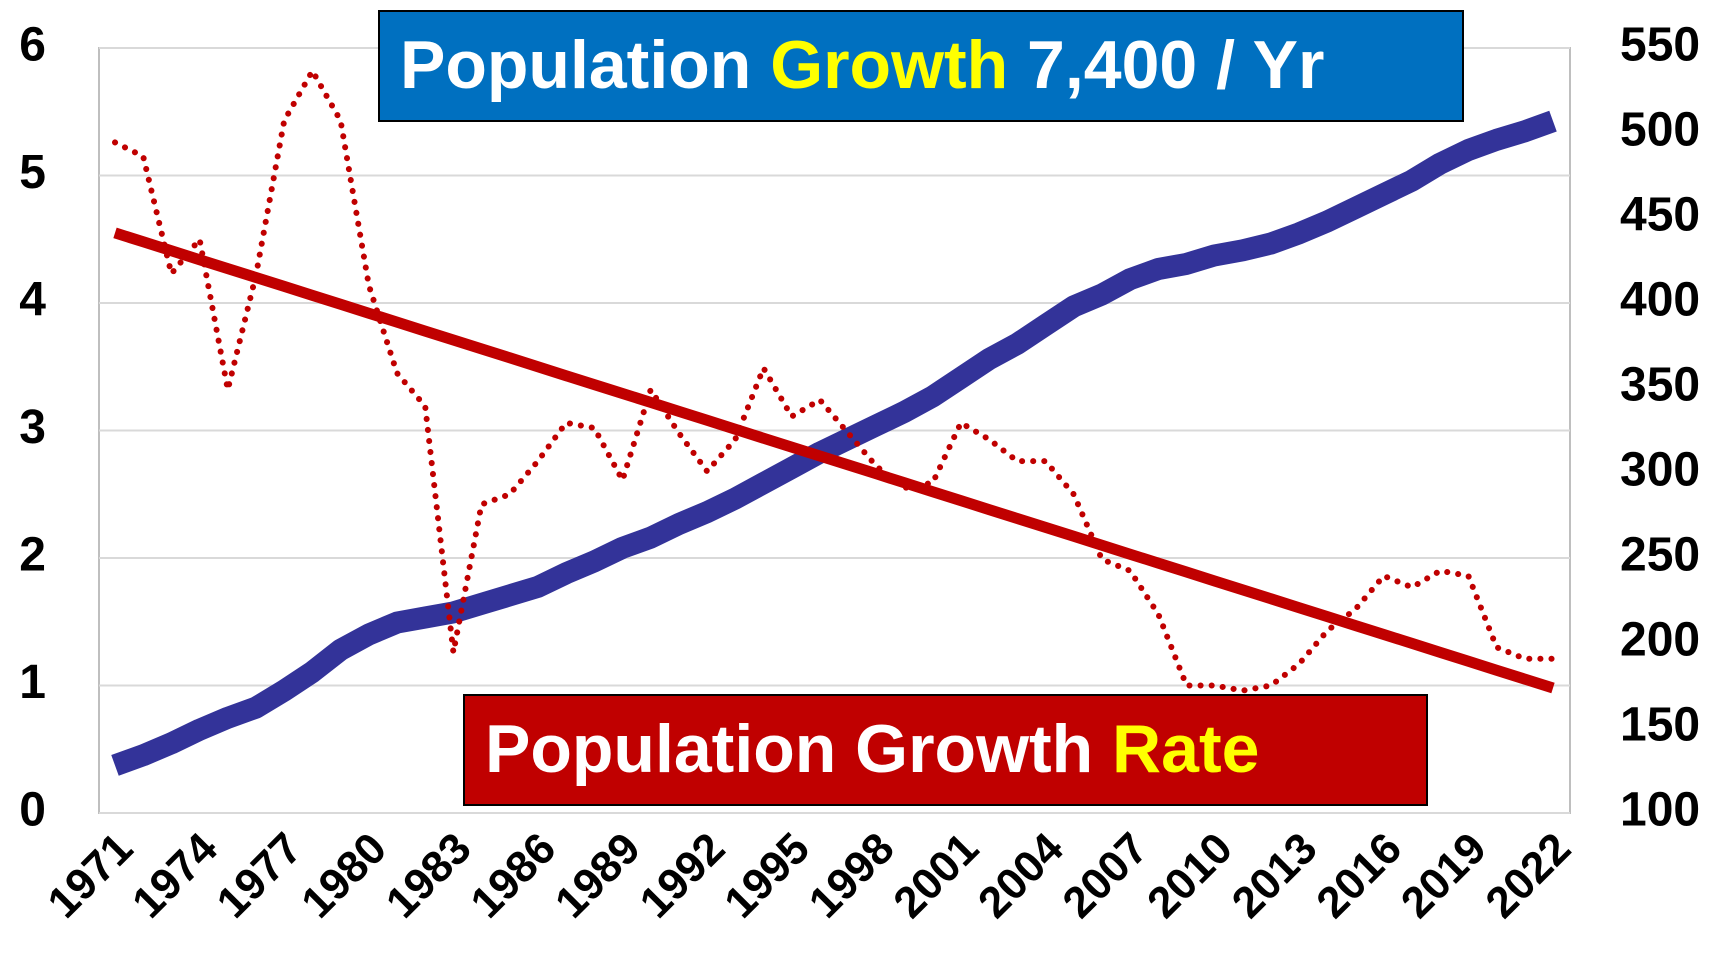 This screenshot has height=973, width=1721. Describe the element at coordinates (175, 875) in the screenshot. I see `x-tick-label: 1974` at that location.